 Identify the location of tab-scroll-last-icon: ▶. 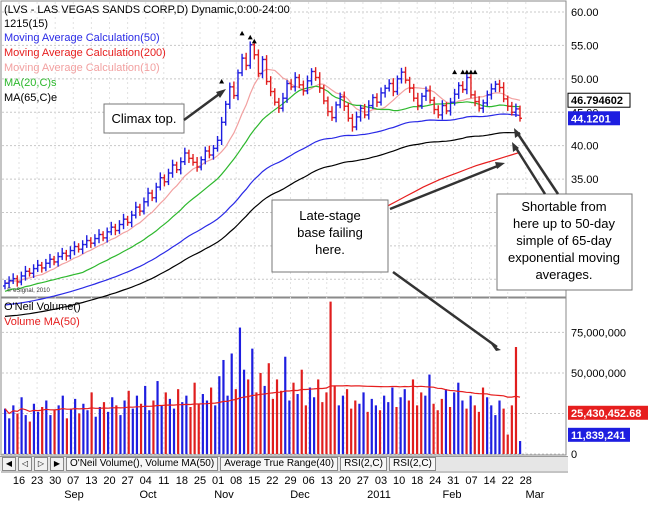
(57, 464).